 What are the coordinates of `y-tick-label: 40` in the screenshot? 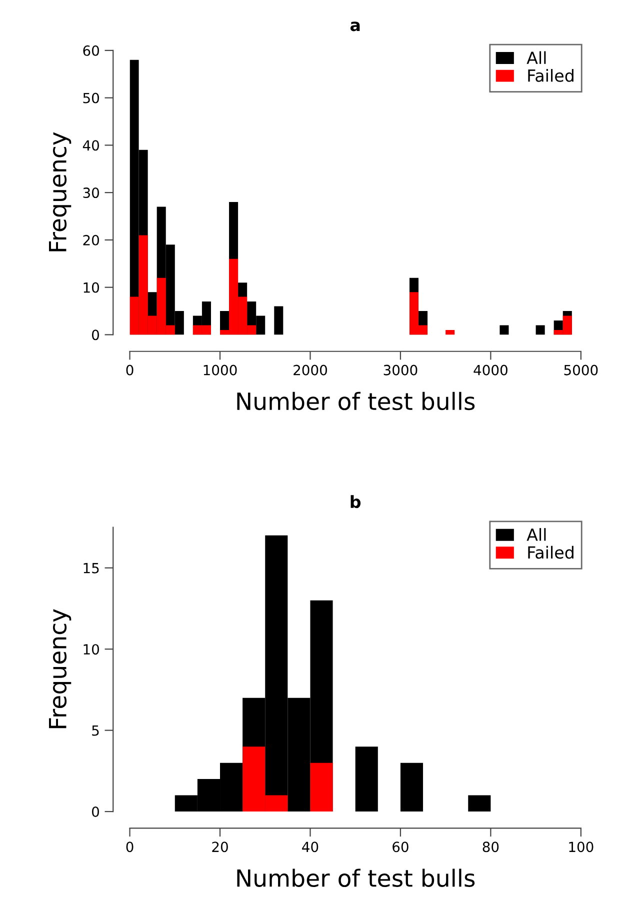 It's located at (90, 145).